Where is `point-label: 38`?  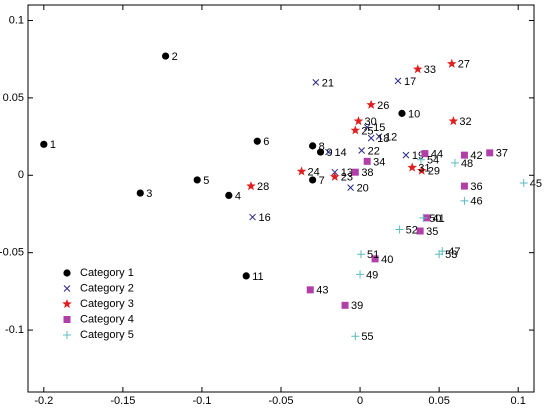
point-label: 38 is located at coordinates (367, 173).